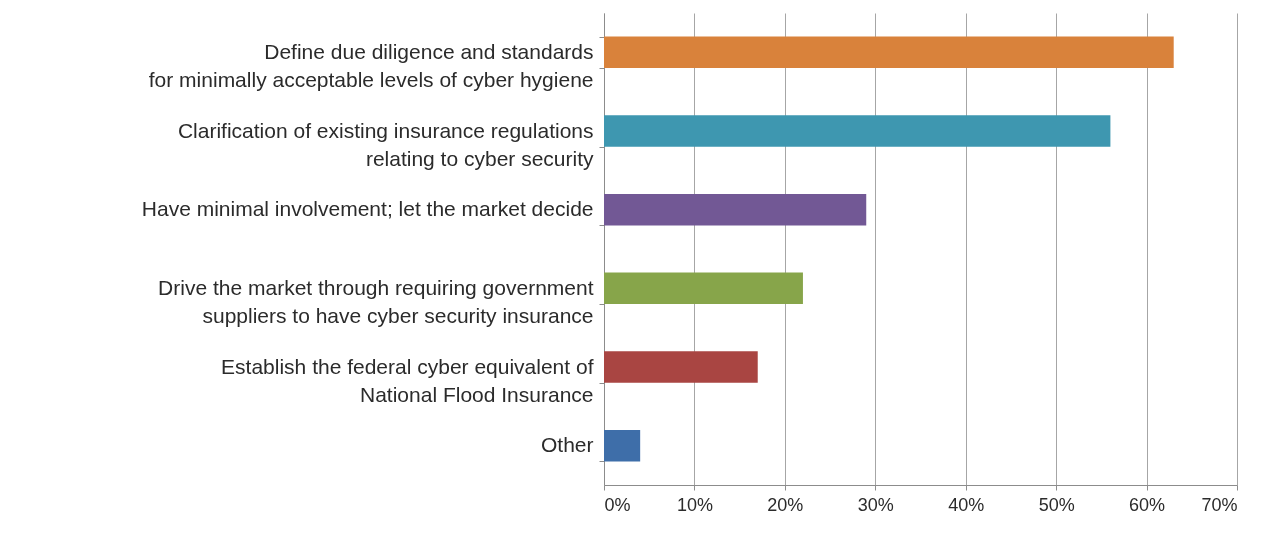  Describe the element at coordinates (1147, 504) in the screenshot. I see `x-tick-label: 60%` at that location.